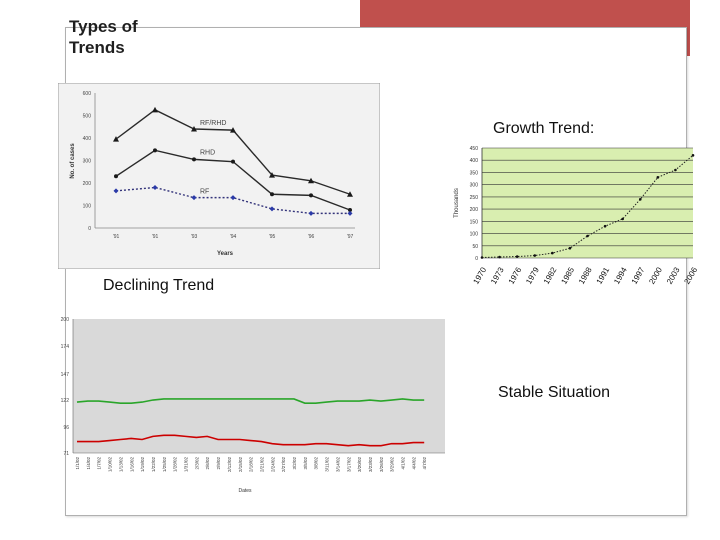 This screenshot has width=720, height=540. What do you see at coordinates (245, 491) in the screenshot?
I see `x-axis-label: Dates` at bounding box center [245, 491].